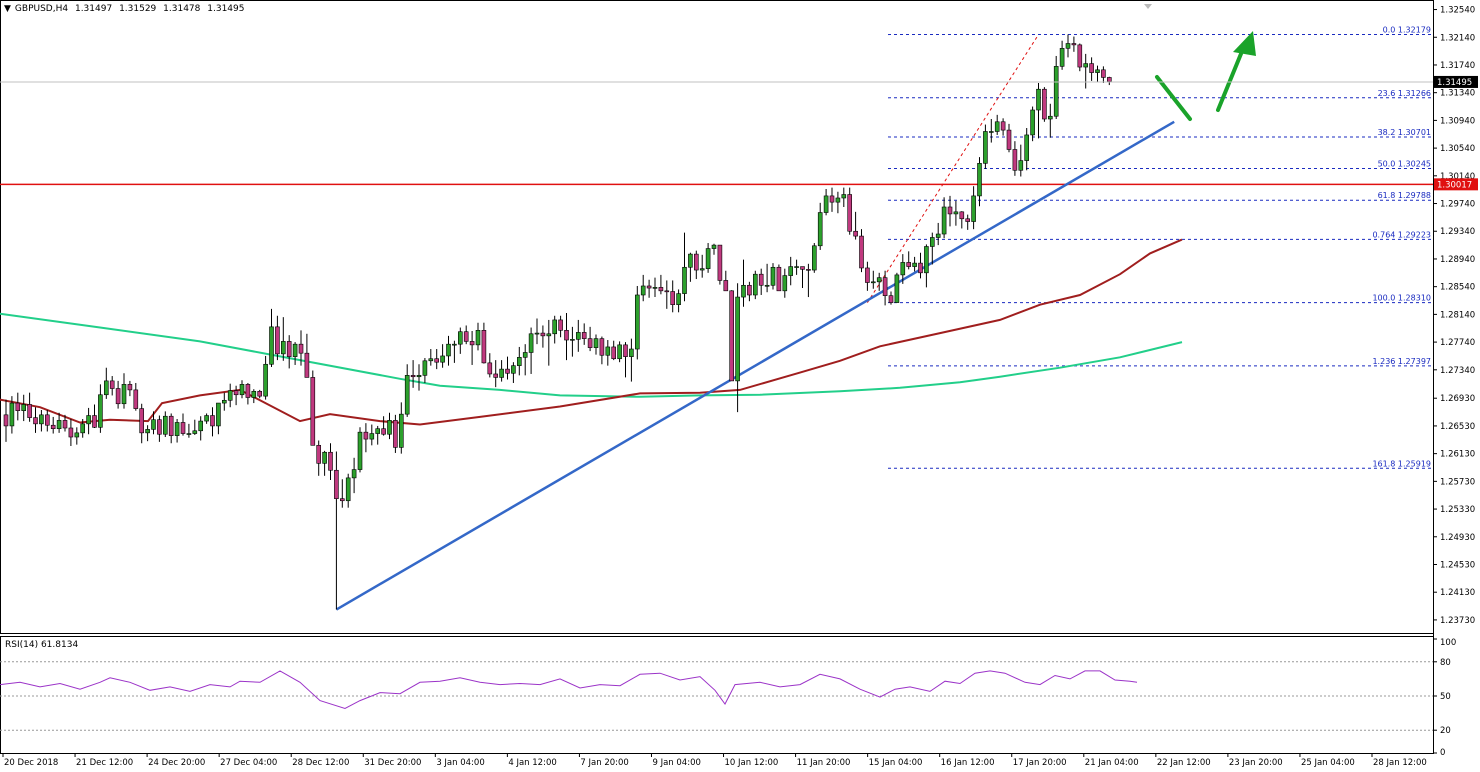 The image size is (1480, 772). Describe the element at coordinates (532, 763) in the screenshot. I see `time-tick-label: 4 Jan 12:00` at that location.